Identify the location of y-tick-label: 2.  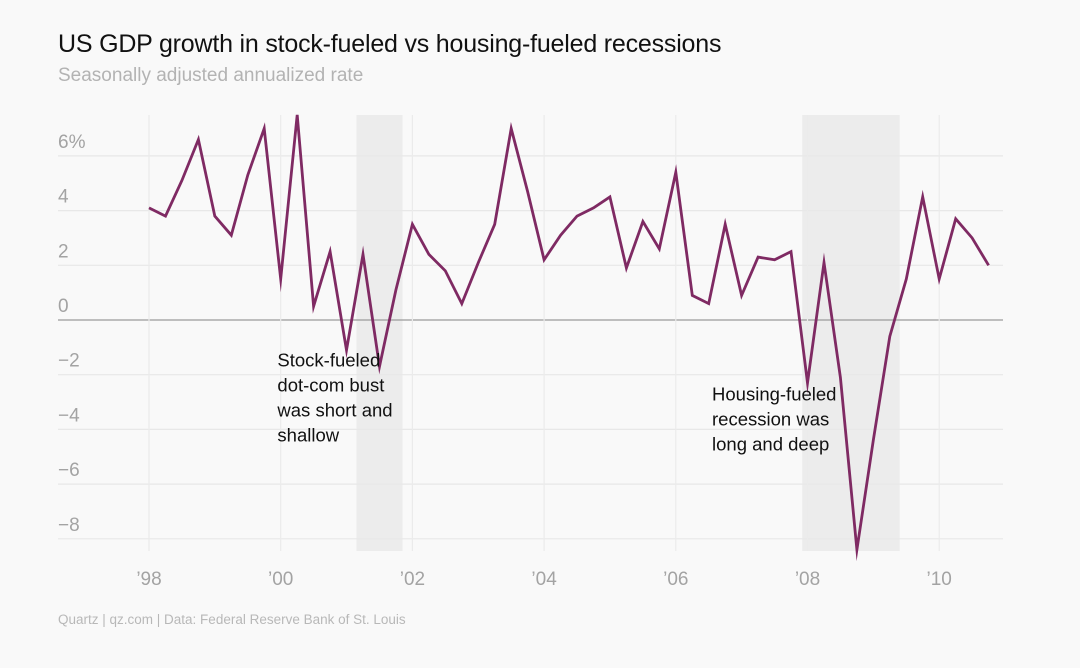
(63, 251).